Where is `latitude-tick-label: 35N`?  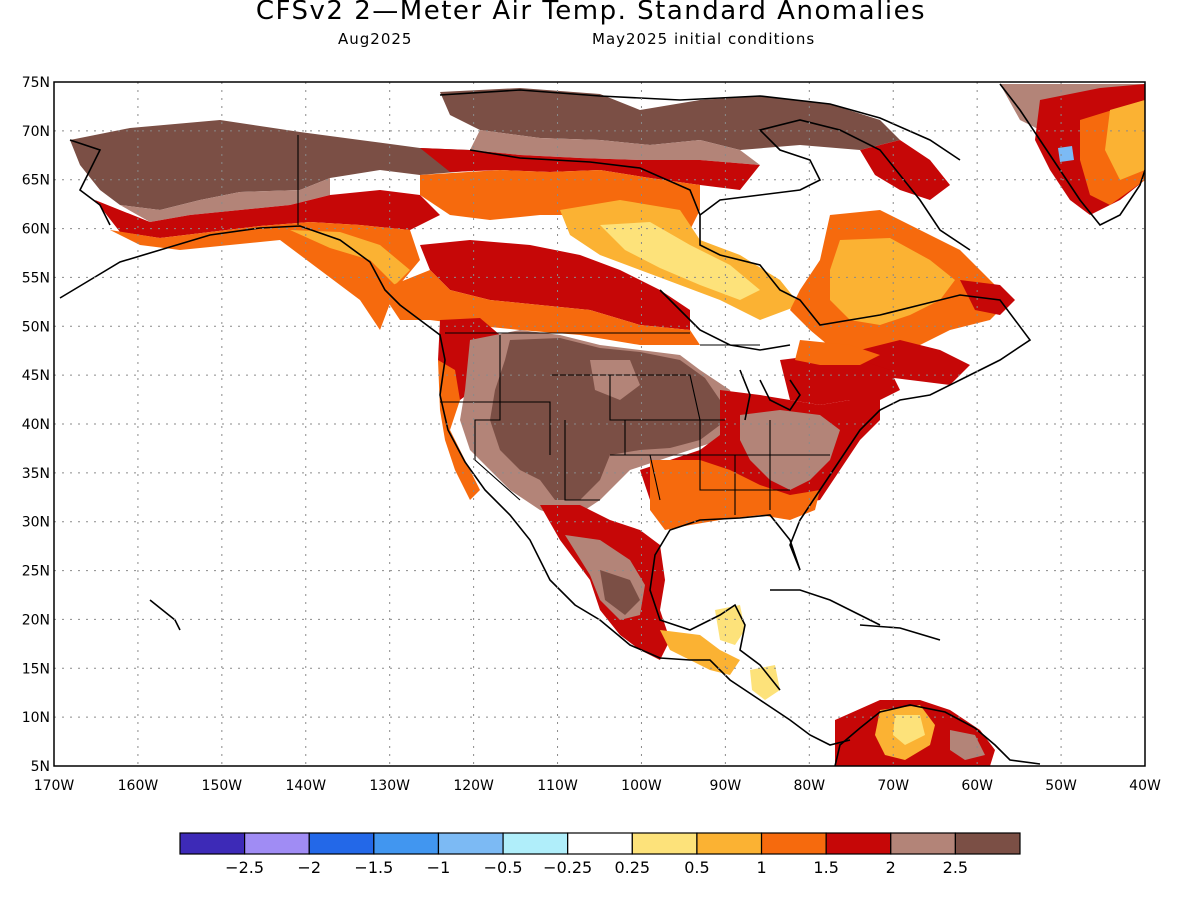
latitude-tick-label: 35N is located at coordinates (36, 474).